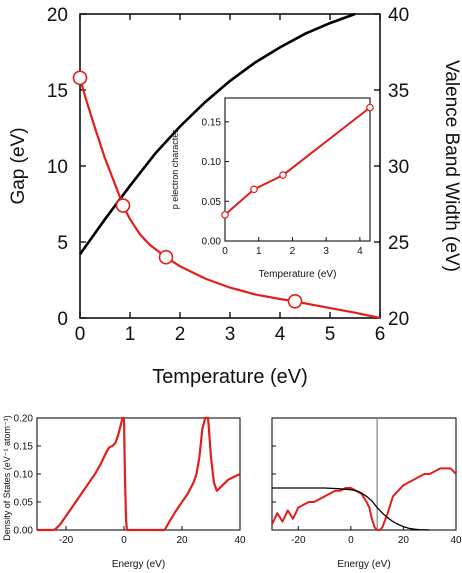 The width and height of the screenshot is (462, 573). I want to click on dos-left-y-tick-label: 0.10, so click(24, 475).